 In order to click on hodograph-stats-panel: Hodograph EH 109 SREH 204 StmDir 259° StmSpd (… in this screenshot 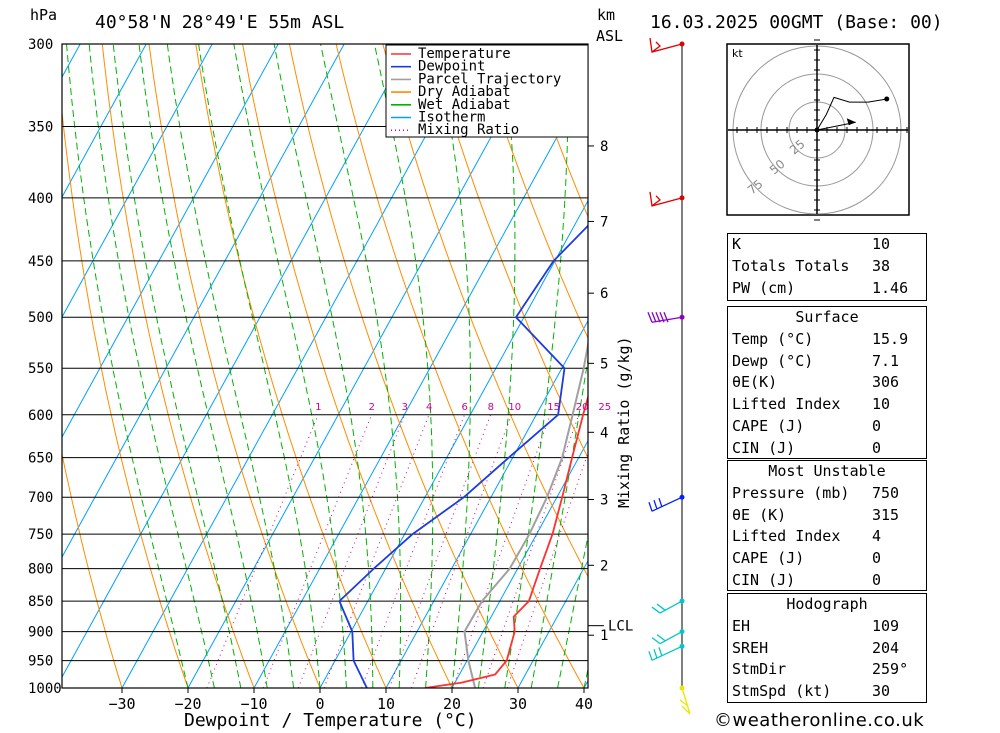, I will do `click(827, 648)`.